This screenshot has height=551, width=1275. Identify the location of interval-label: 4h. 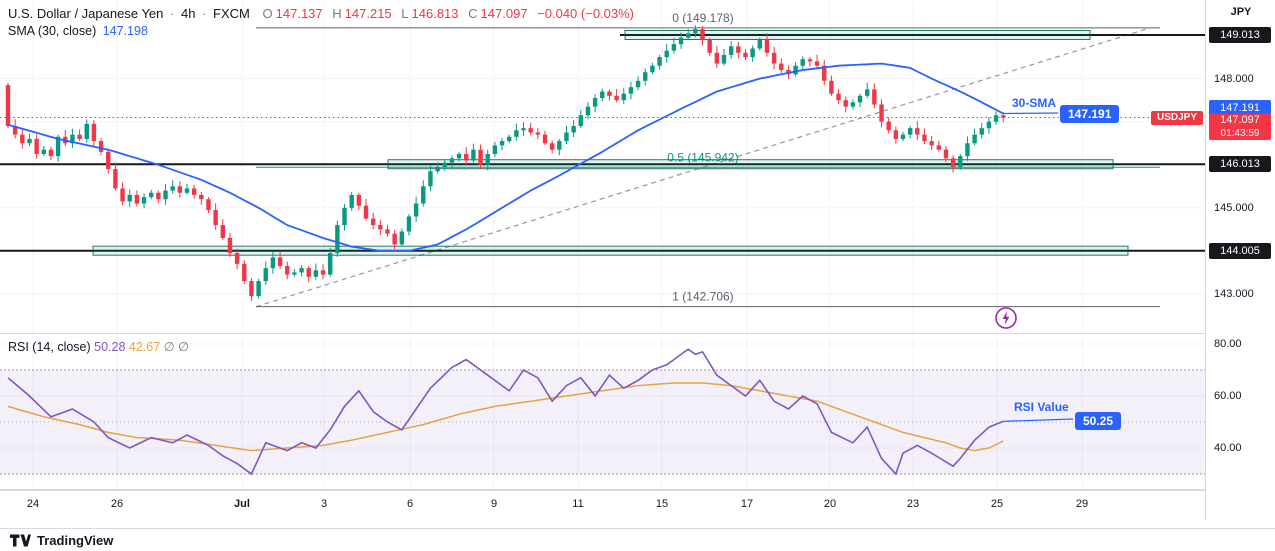
(188, 13).